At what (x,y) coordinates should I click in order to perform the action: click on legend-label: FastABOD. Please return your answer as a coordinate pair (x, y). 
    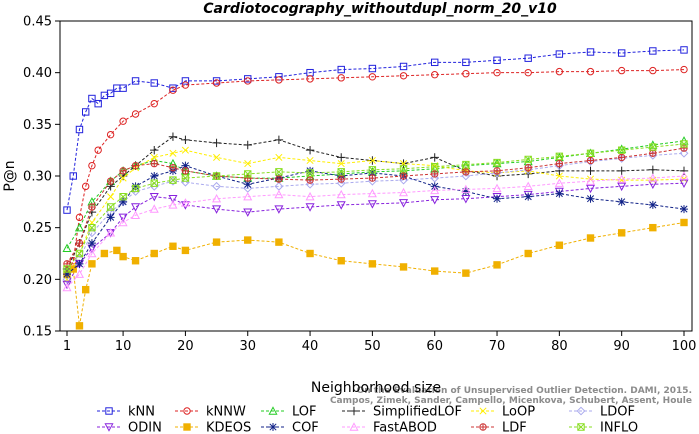
    Looking at the image, I should click on (405, 427).